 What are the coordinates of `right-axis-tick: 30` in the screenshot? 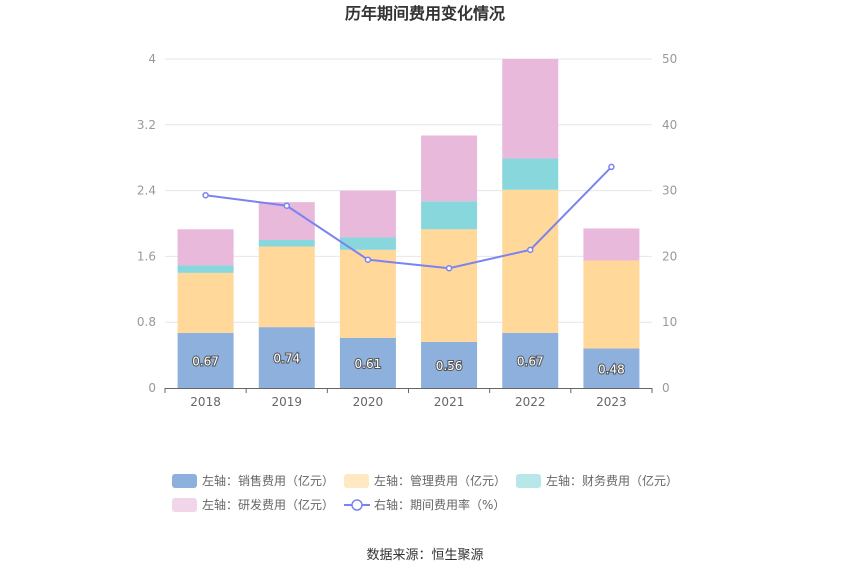 It's located at (669, 191).